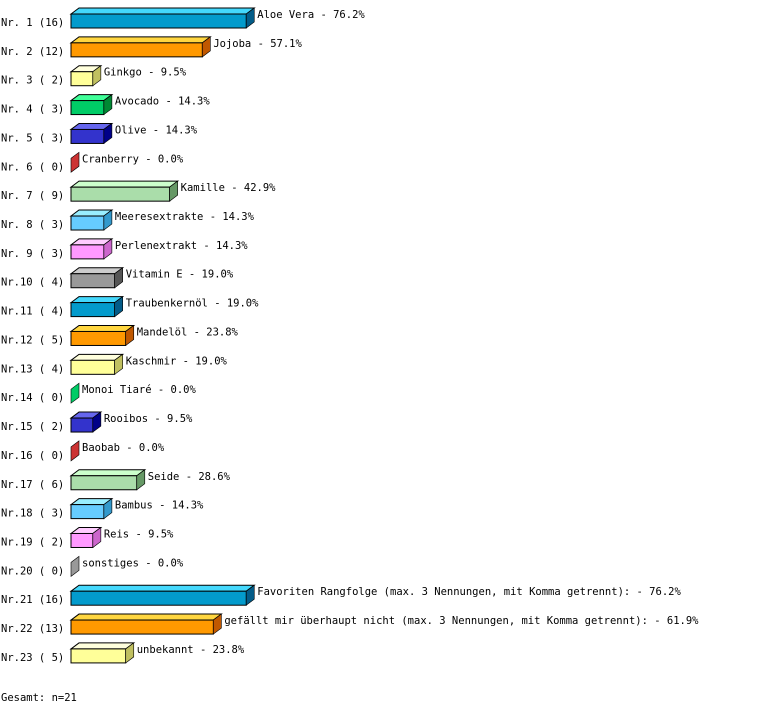 This screenshot has width=759, height=715. Describe the element at coordinates (32, 398) in the screenshot. I see `row-label: Nr.14 ( 0)` at that location.